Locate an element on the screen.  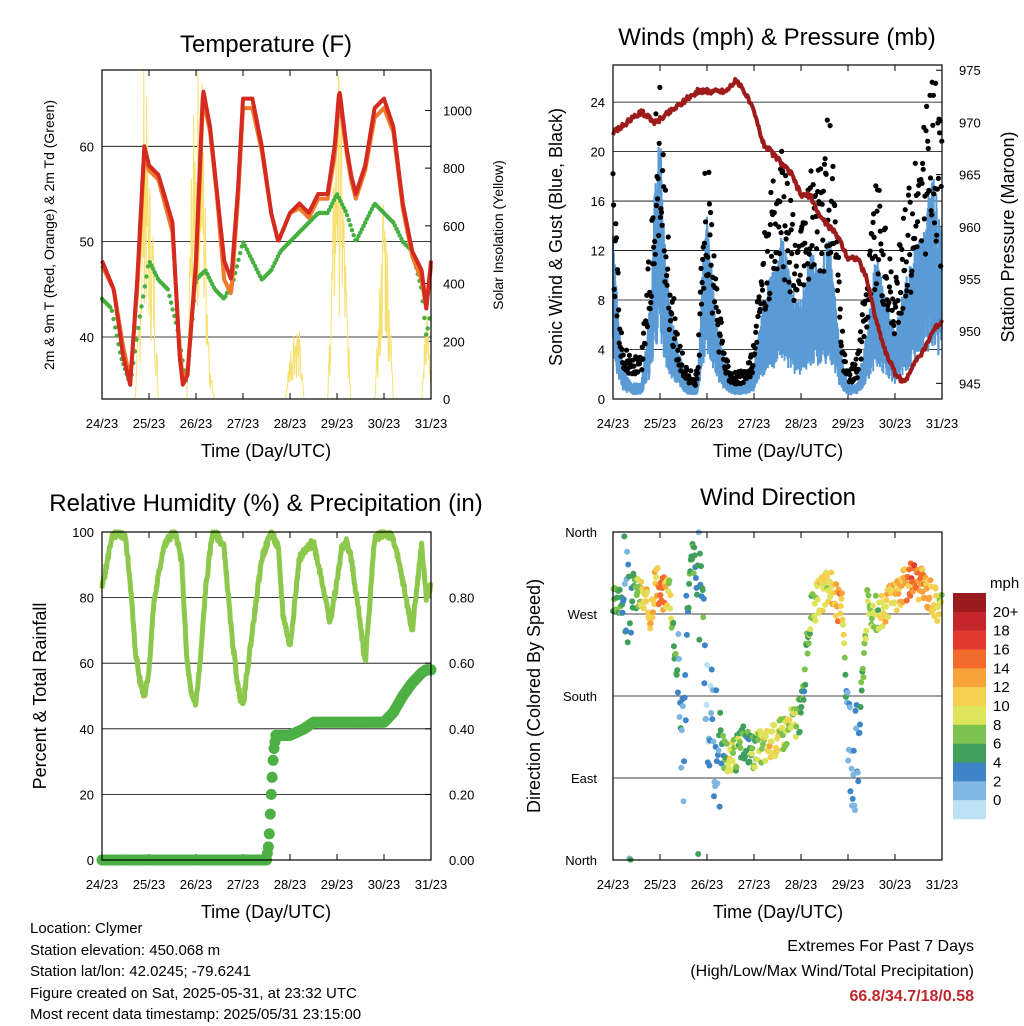
y-tick-label: 100 is located at coordinates (83, 532).